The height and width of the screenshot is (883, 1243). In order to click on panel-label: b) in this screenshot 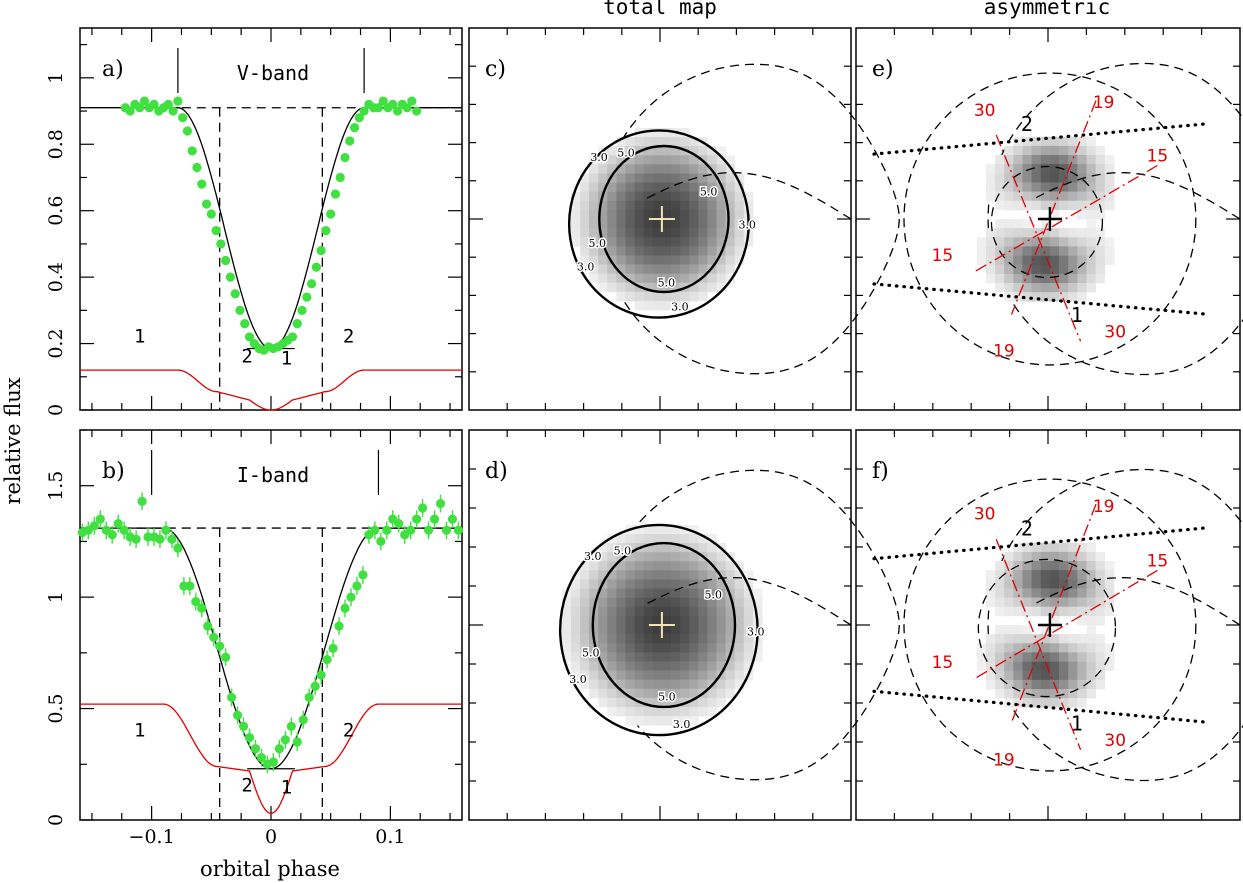, I will do `click(113, 471)`.